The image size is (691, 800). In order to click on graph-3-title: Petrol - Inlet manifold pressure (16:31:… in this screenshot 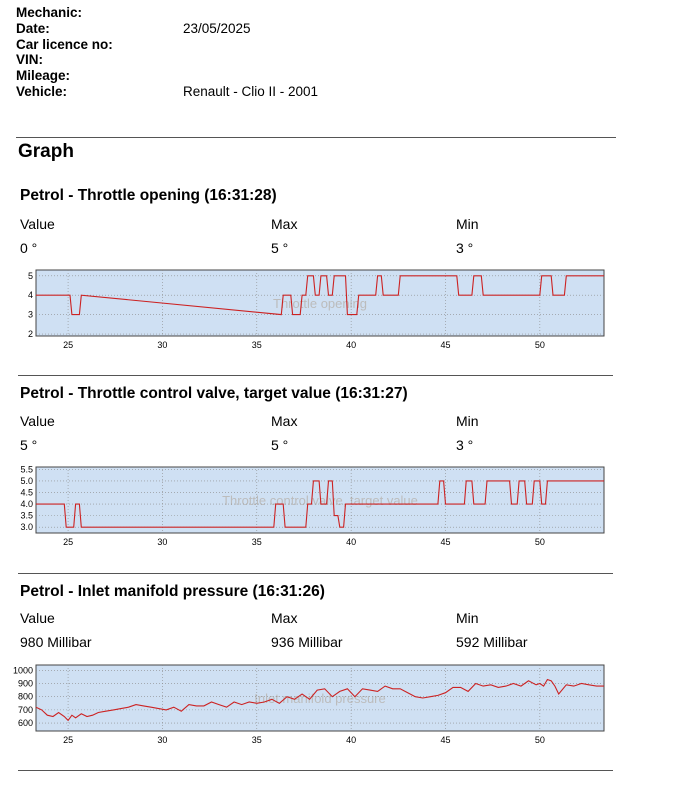, I will do `click(172, 591)`.